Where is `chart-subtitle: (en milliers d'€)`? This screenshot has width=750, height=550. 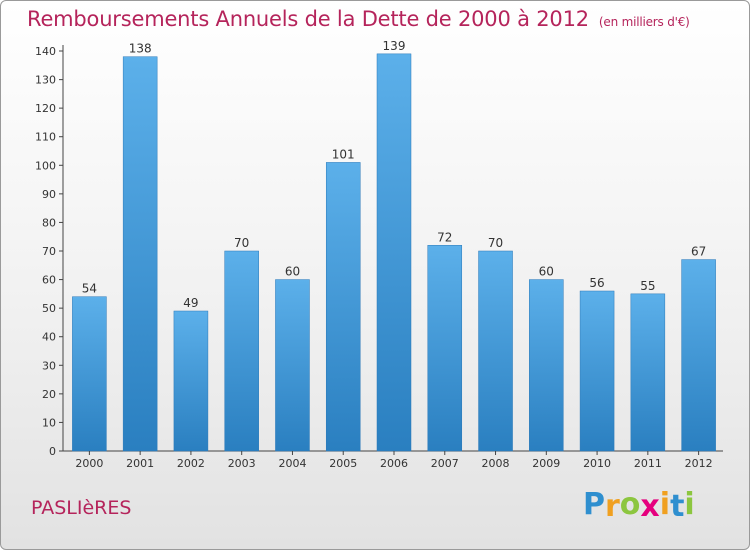
chart-subtitle: (en milliers d'€) is located at coordinates (644, 22).